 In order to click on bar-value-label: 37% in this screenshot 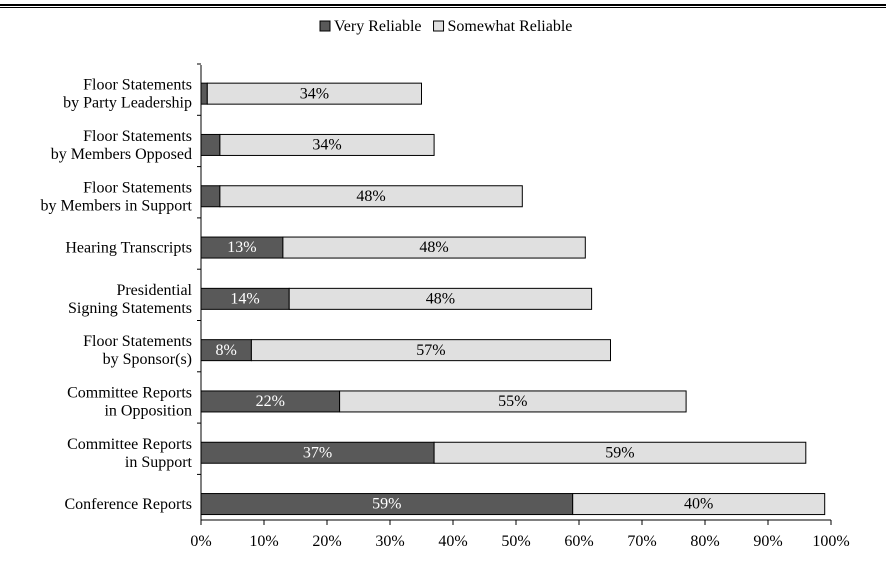, I will do `click(317, 452)`.